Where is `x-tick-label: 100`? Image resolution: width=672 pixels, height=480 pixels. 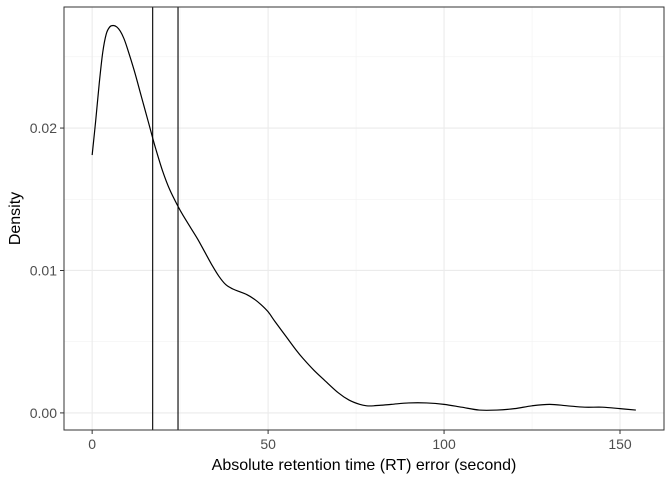 x-tick-label: 100 is located at coordinates (444, 444).